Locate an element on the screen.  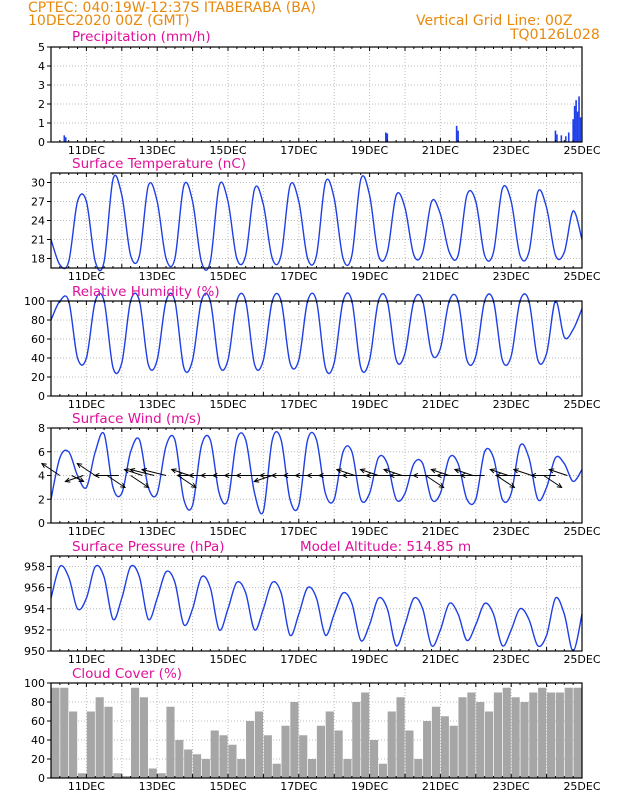
y-tick-label: 6 is located at coordinates (41, 452).